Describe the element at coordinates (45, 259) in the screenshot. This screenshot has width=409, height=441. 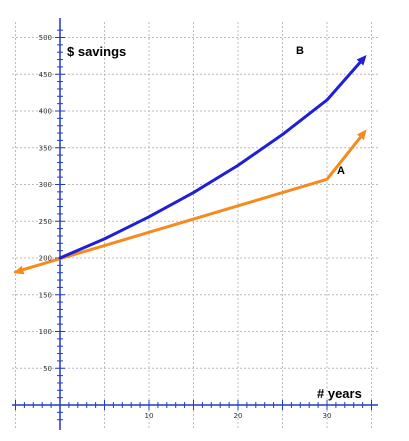
I see `y-tick-label: 200` at that location.